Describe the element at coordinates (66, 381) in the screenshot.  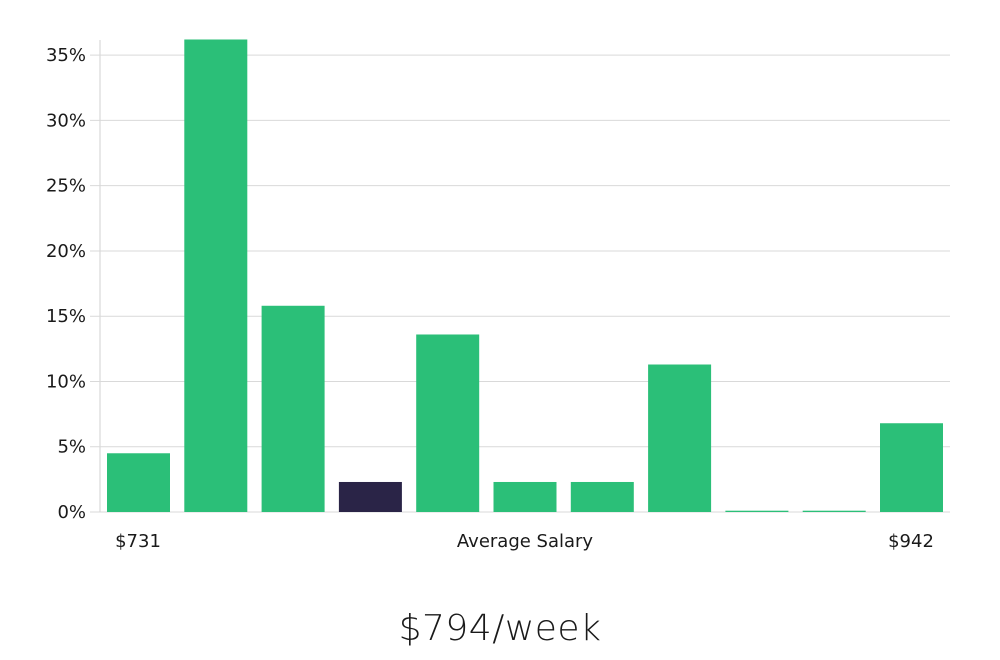
I see `y-tick-label: 10%` at that location.